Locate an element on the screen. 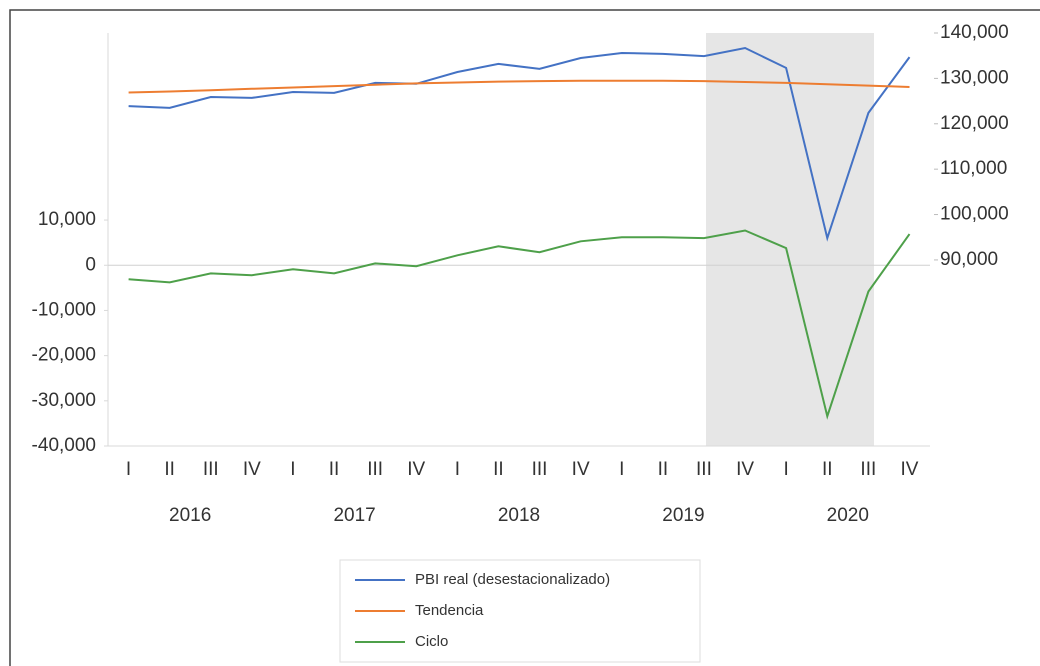 This screenshot has width=1040, height=666. y2-tick-label: 100,000 is located at coordinates (974, 214).